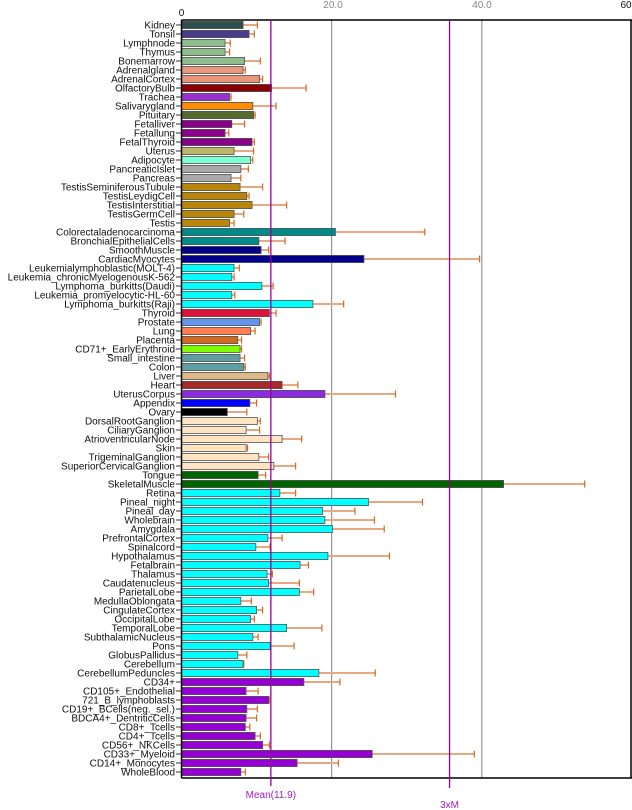  Describe the element at coordinates (162, 224) in the screenshot. I see `category-label: Testis` at that location.